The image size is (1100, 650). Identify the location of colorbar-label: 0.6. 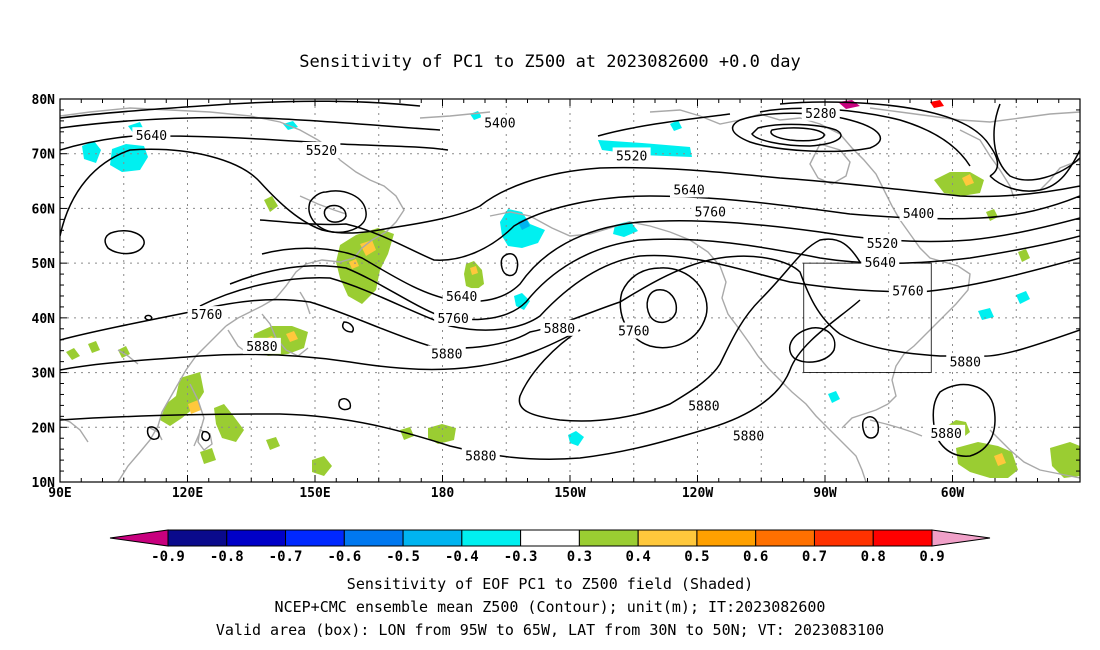
(755, 557).